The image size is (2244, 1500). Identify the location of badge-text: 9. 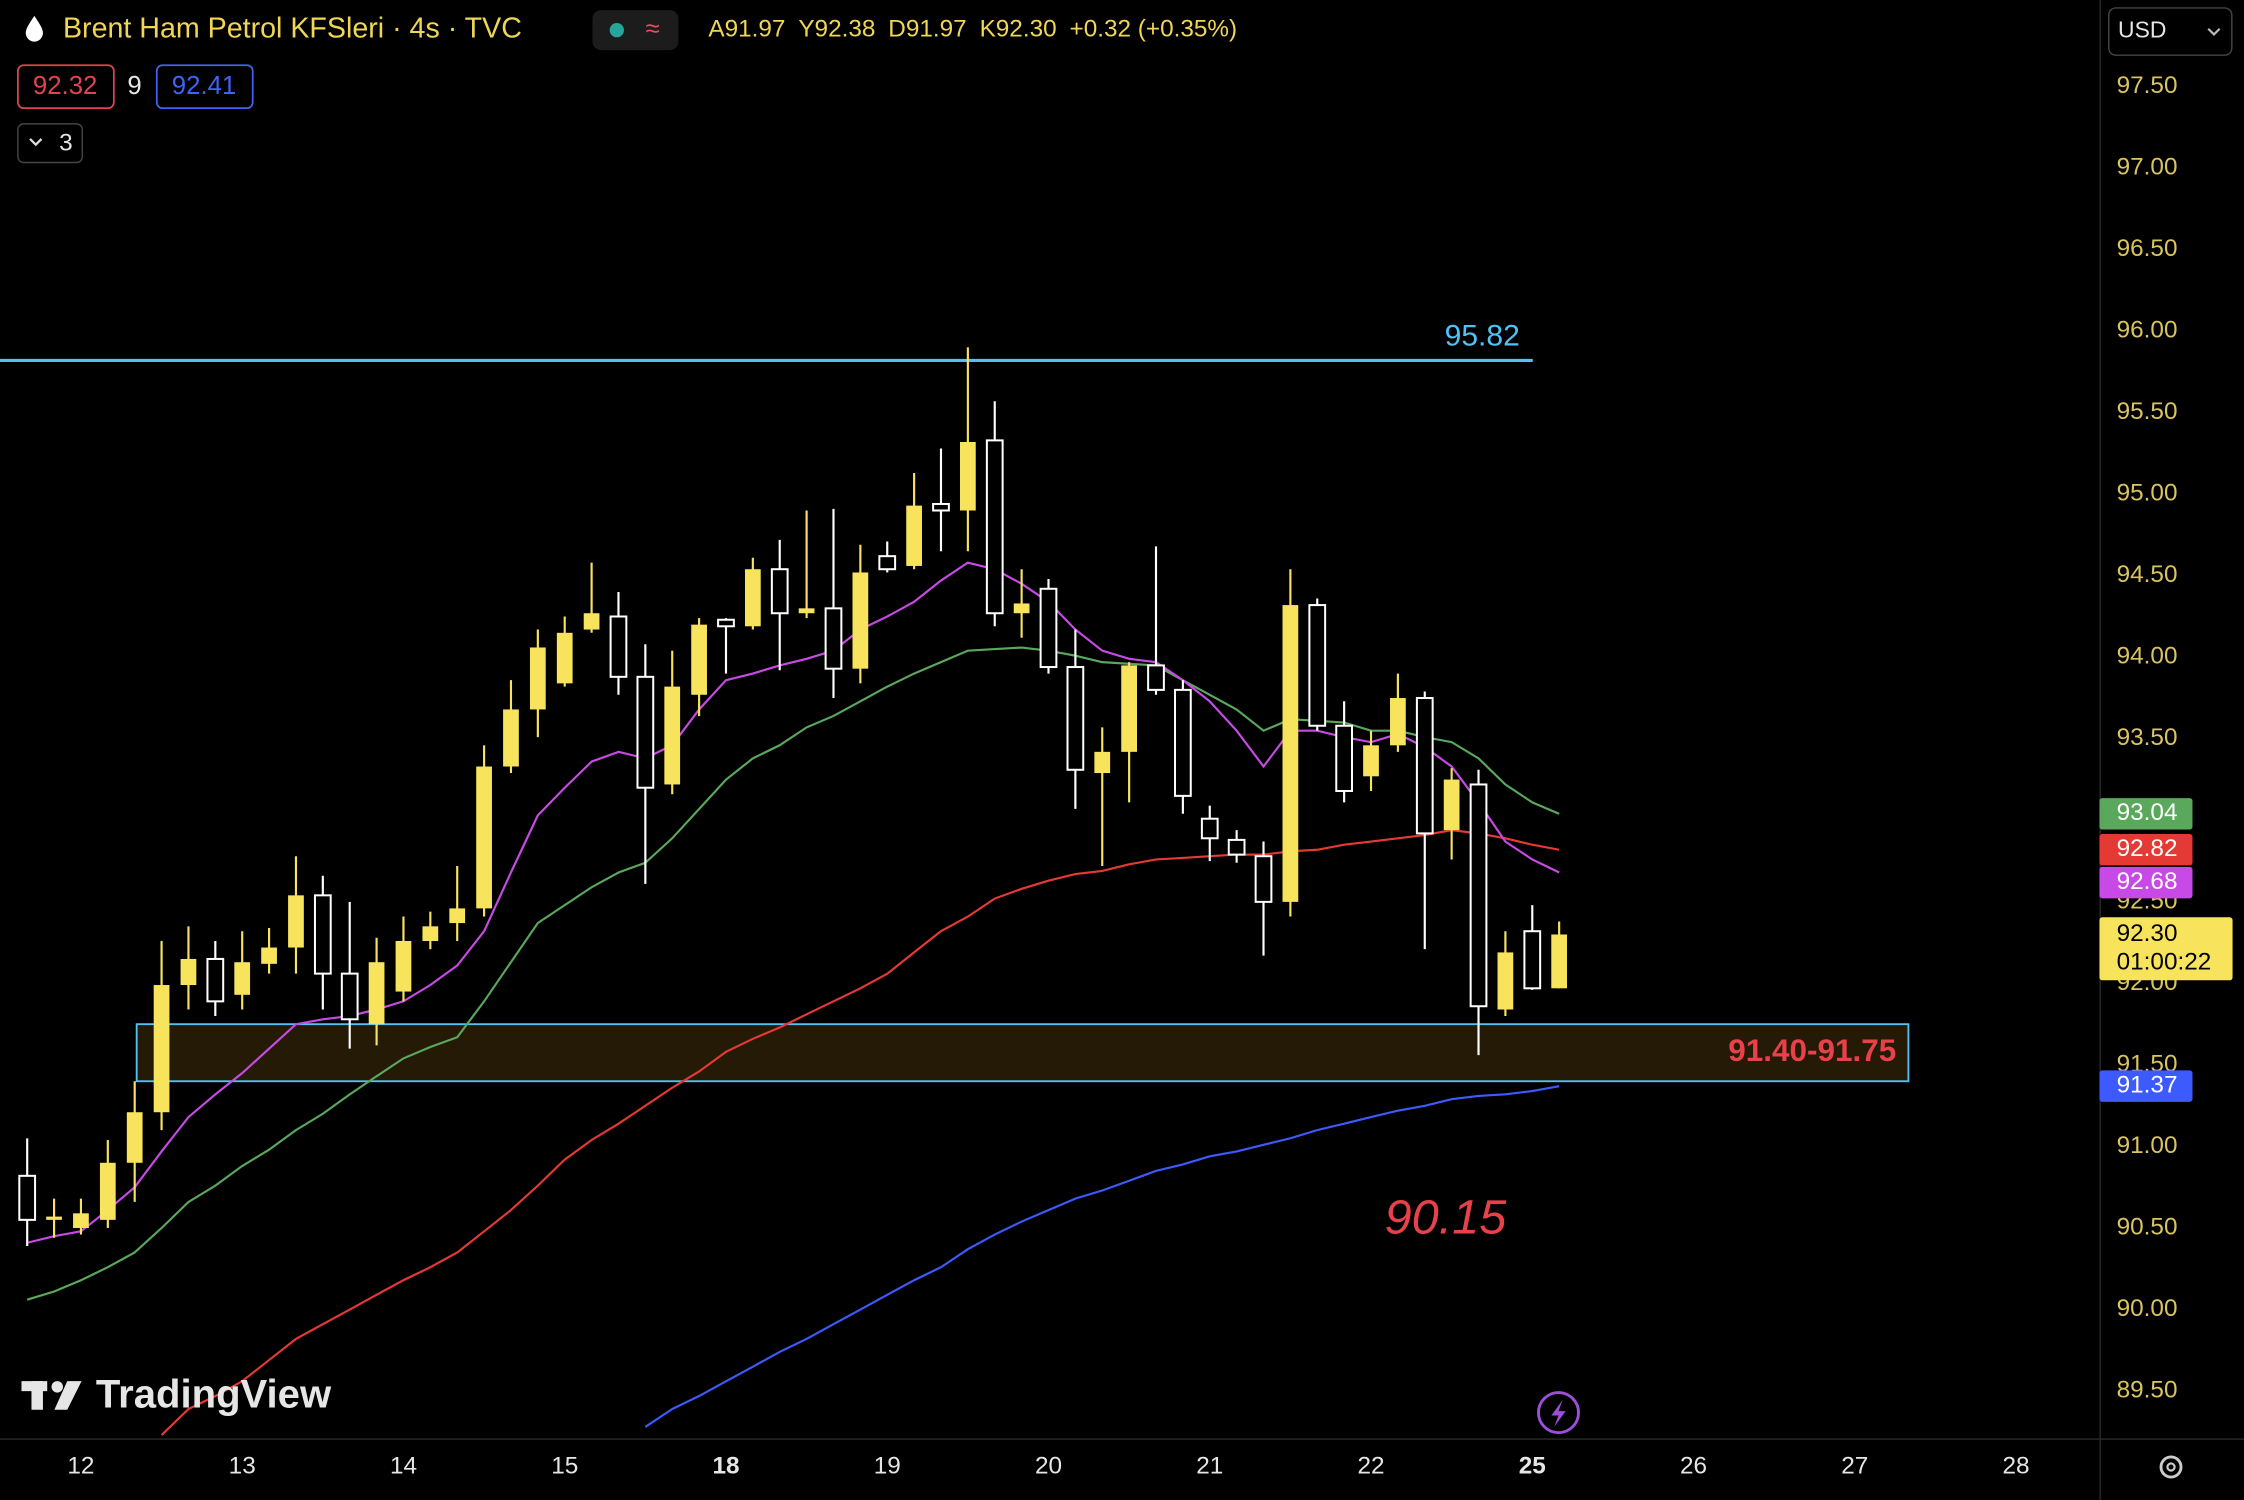
(134, 86).